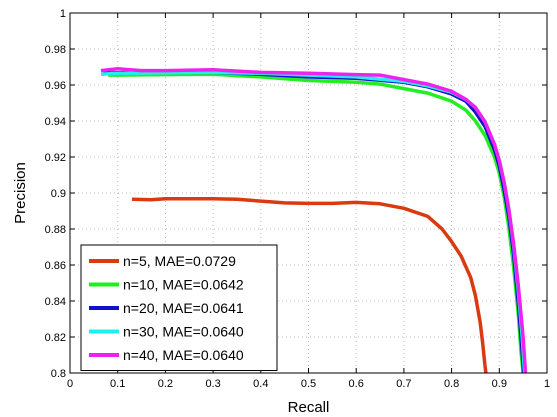 This screenshot has width=557, height=417. What do you see at coordinates (55, 122) in the screenshot?
I see `y-tick-label: 0.94` at bounding box center [55, 122].